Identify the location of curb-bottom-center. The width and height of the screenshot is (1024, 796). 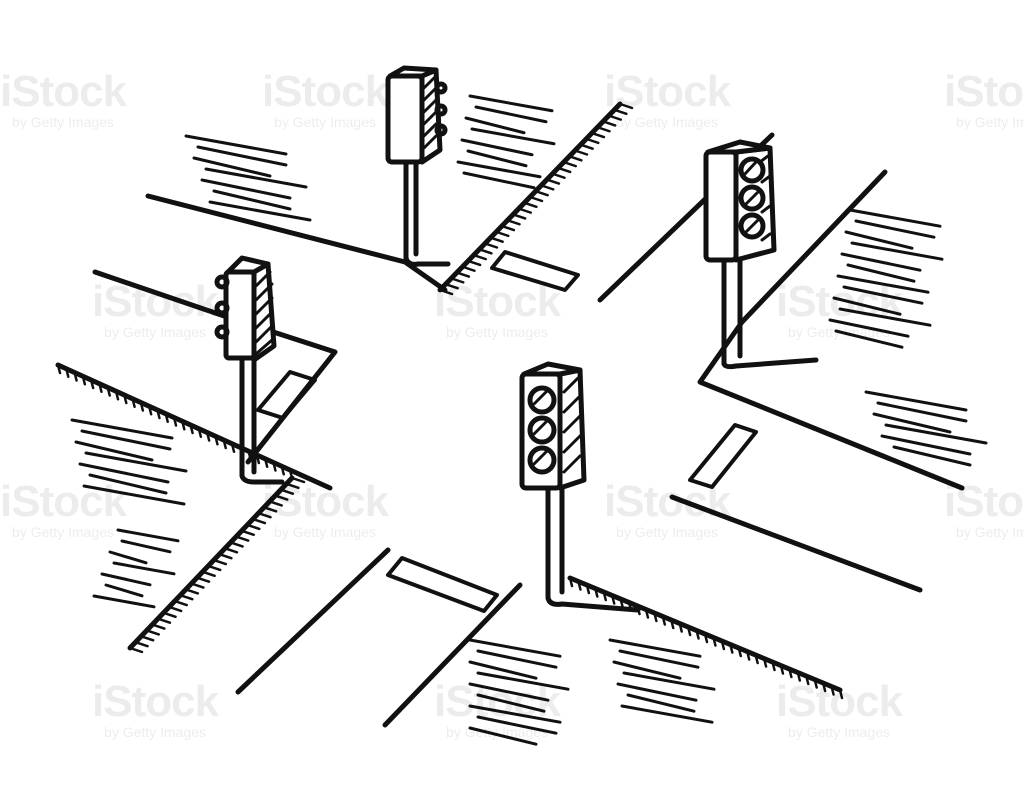
(452, 655).